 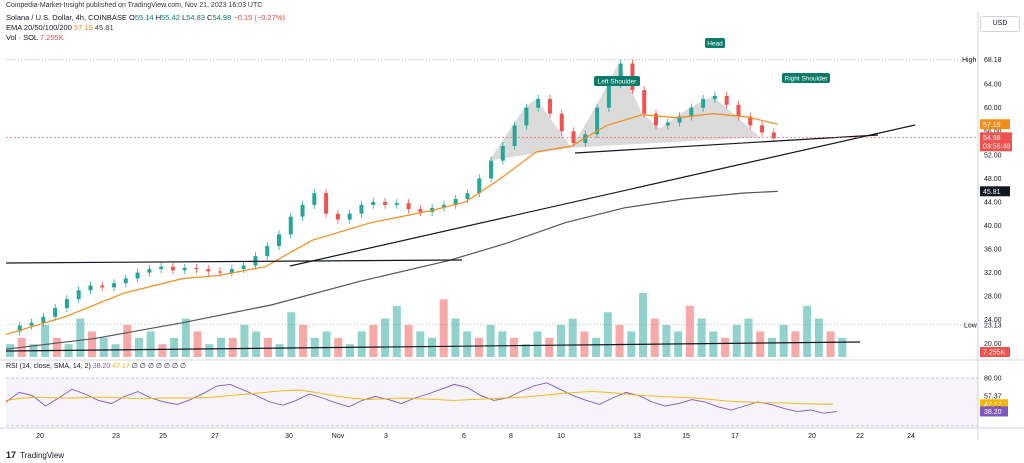 I want to click on price-tick-label: 52.00, so click(x=993, y=155).